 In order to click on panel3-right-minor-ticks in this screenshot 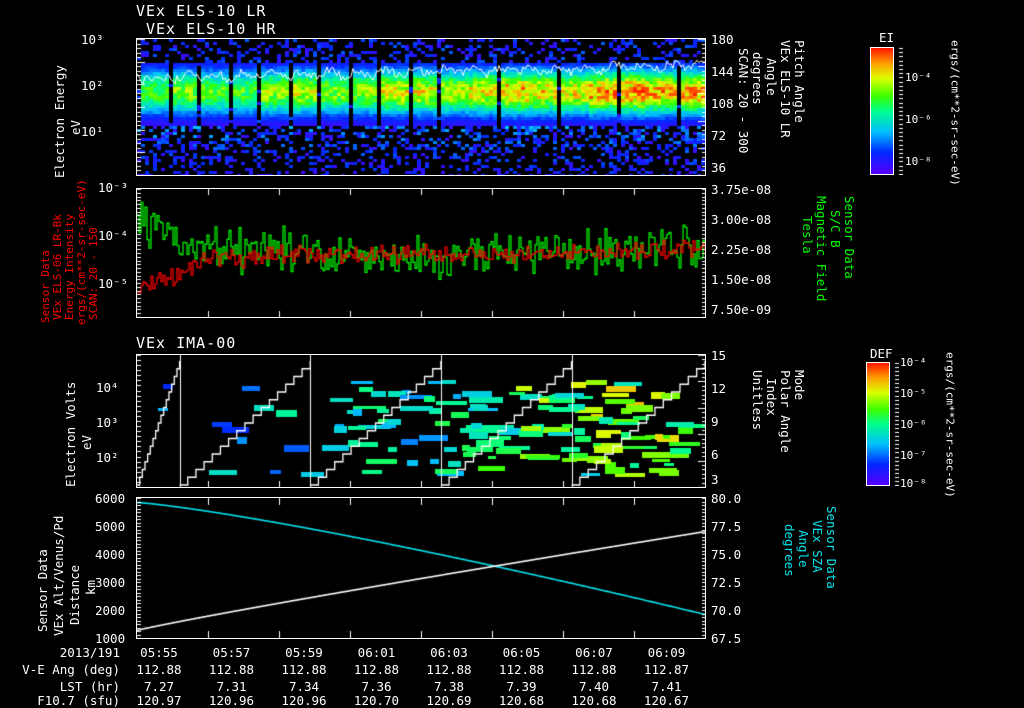, I will do `click(701, 421)`.